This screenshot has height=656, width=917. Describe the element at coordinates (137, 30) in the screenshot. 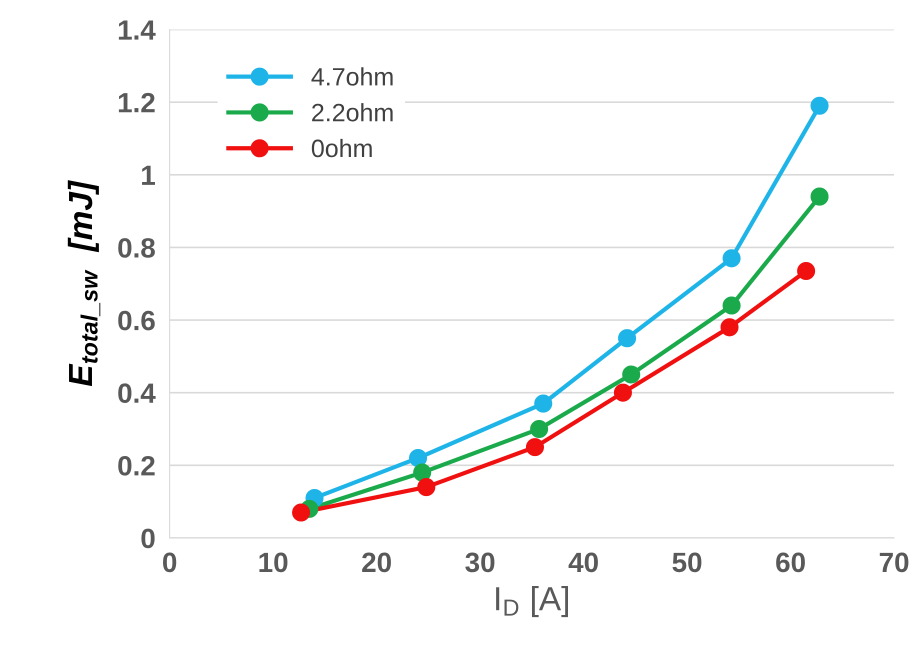

I see `y-tick-label: 1.4` at that location.